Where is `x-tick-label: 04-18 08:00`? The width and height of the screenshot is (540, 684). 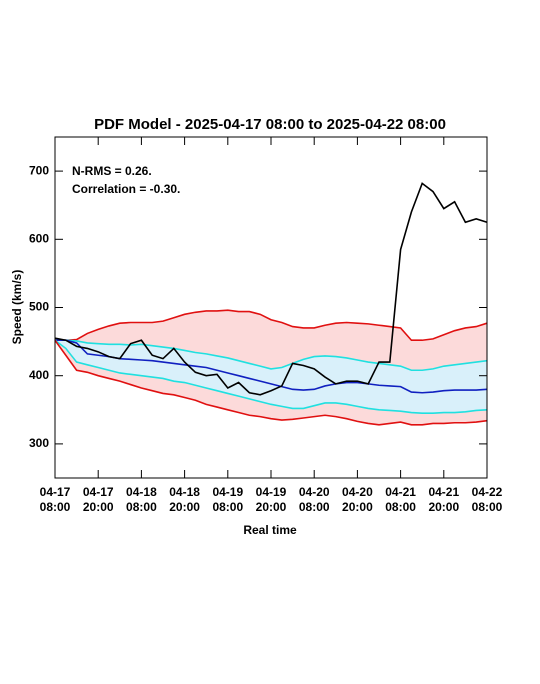 x-tick-label: 04-18 08:00 is located at coordinates (141, 499).